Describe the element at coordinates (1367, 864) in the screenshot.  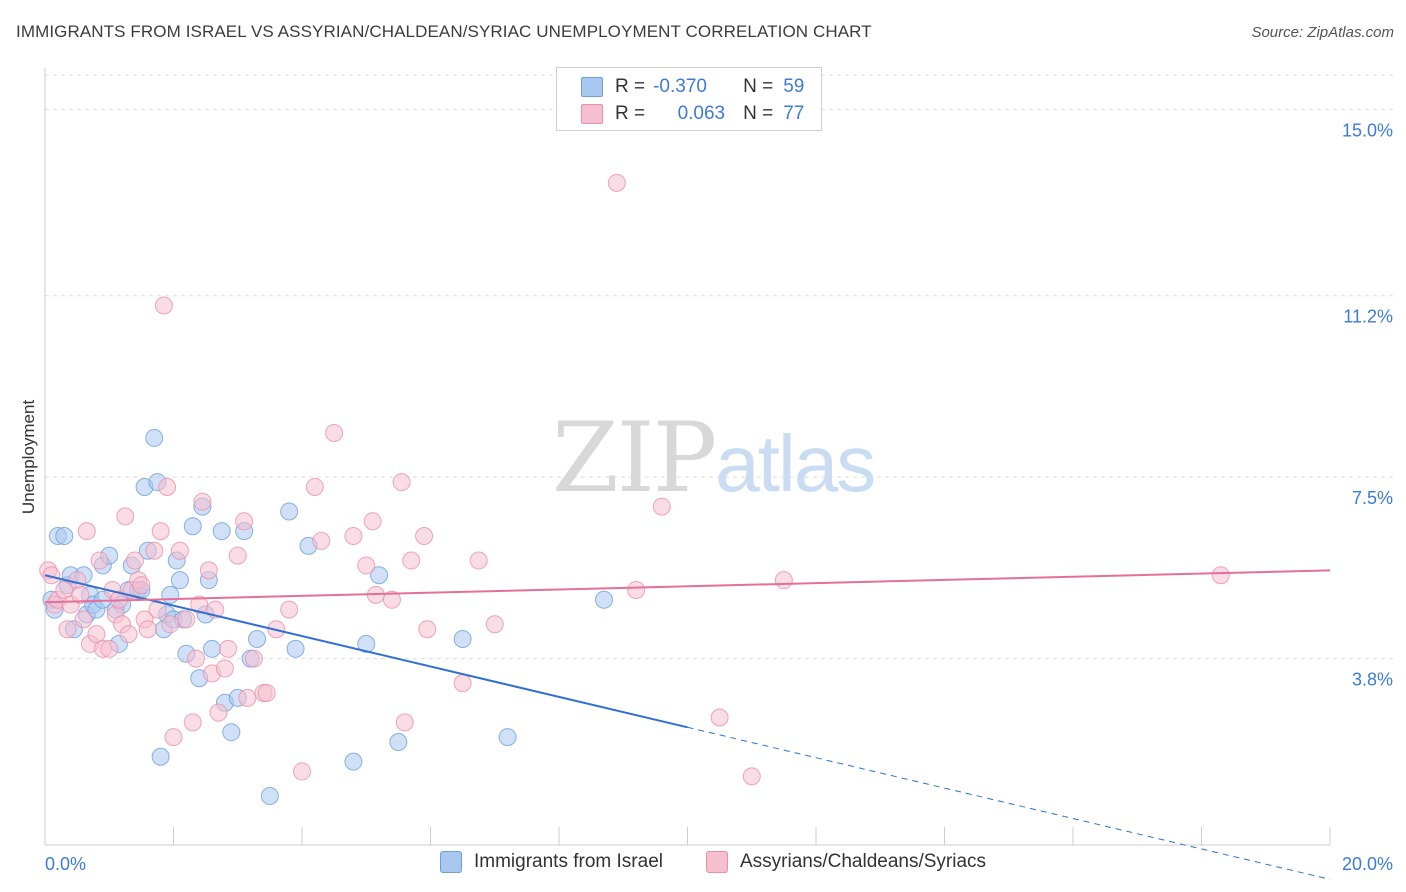
I see `x-tick-label: 20.0%` at that location.